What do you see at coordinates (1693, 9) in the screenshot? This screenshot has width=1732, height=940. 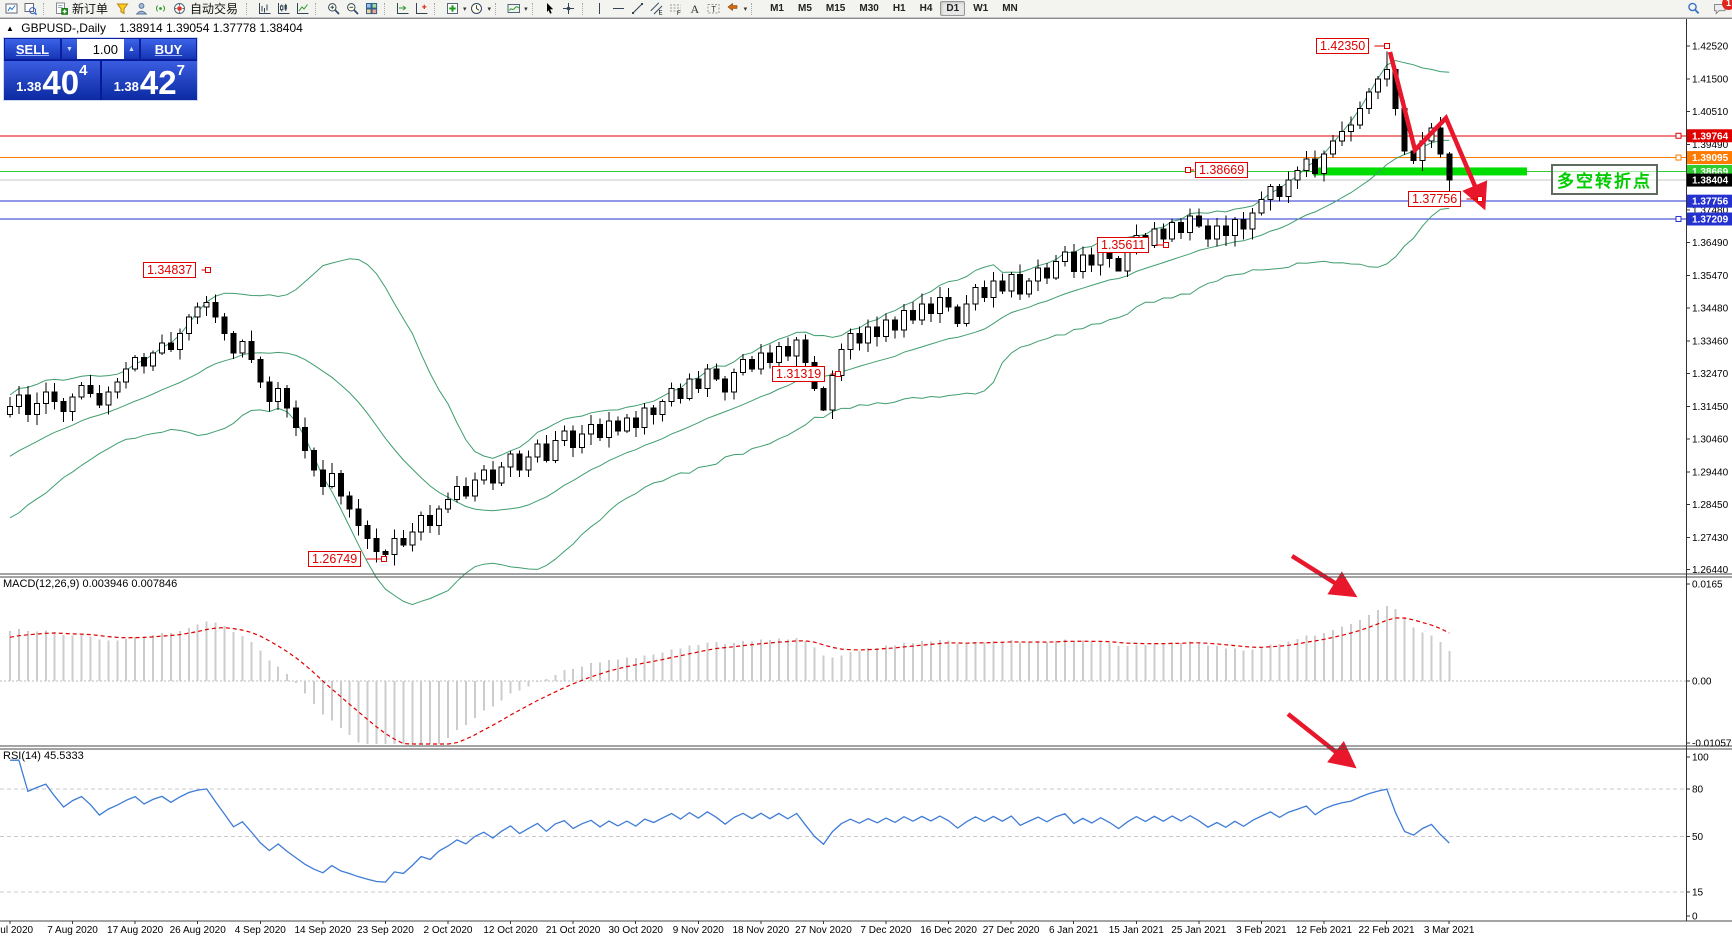 I see `search-icon` at bounding box center [1693, 9].